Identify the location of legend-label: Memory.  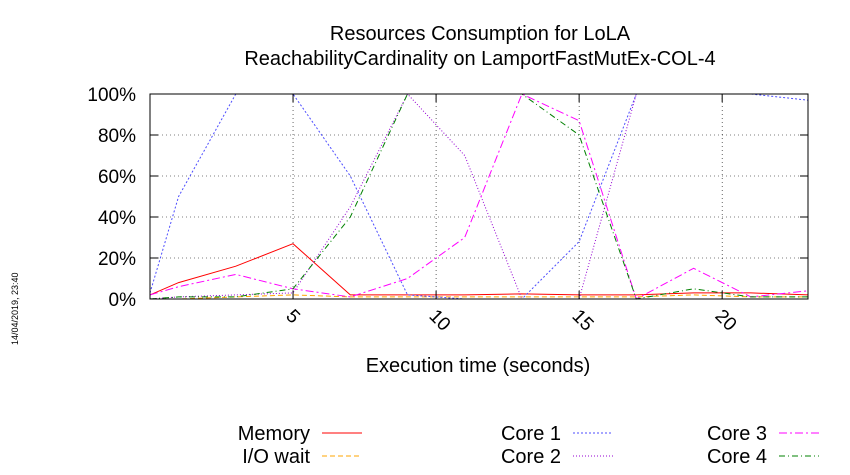
(274, 434).